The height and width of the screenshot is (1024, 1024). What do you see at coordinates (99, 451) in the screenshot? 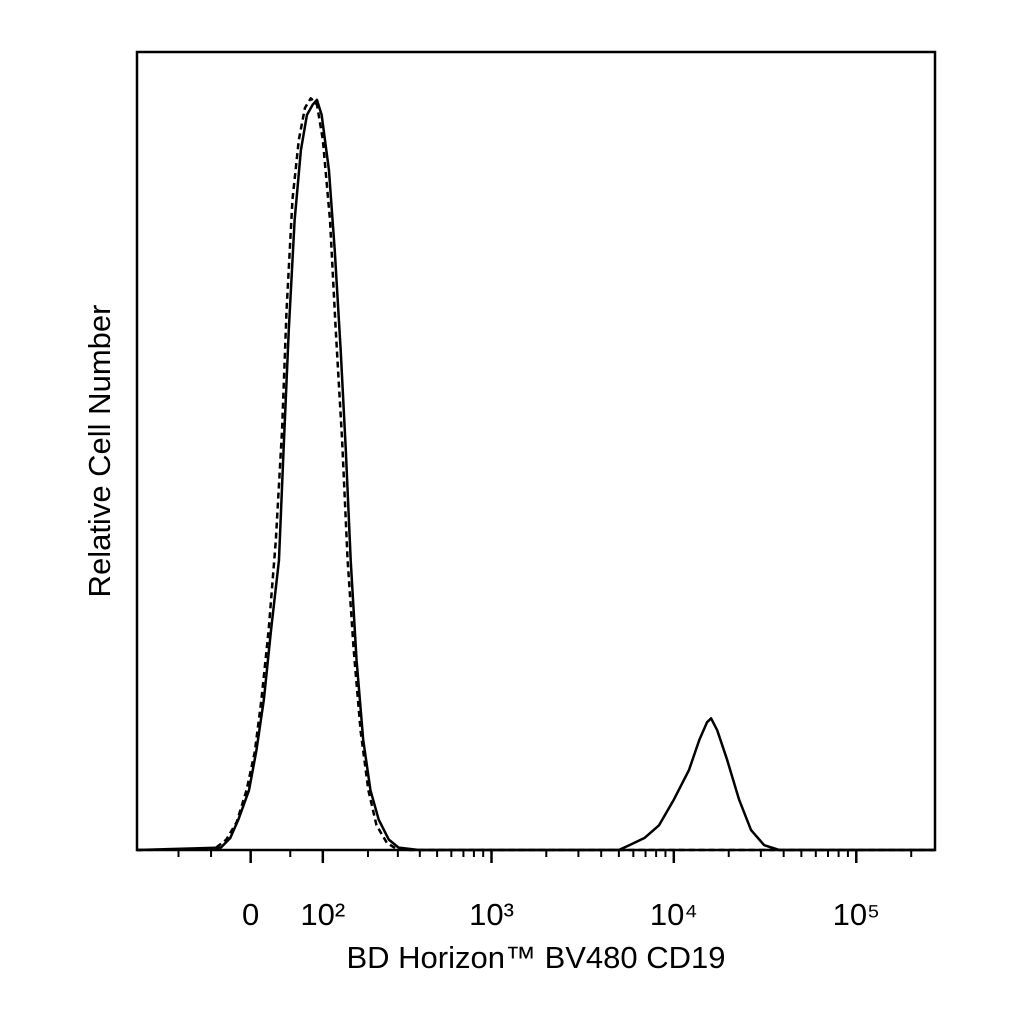
I see `y-axis-title: Relative Cell Number` at bounding box center [99, 451].